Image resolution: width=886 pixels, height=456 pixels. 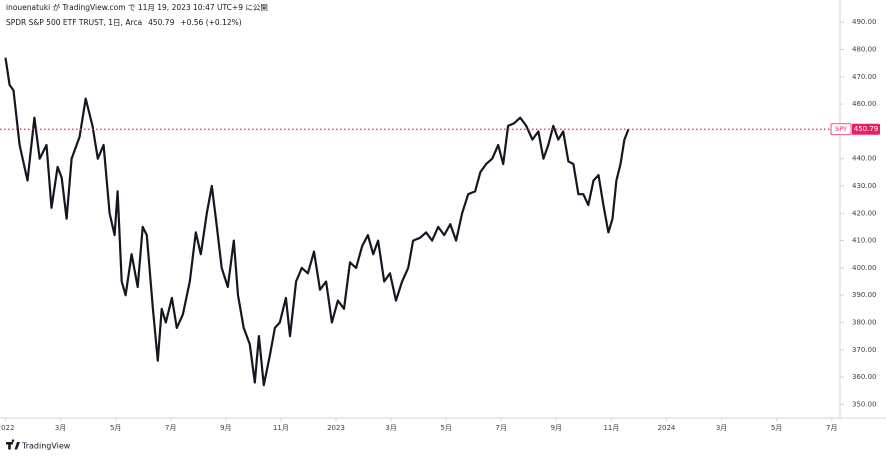 I want to click on brand-logo, so click(x=13, y=444).